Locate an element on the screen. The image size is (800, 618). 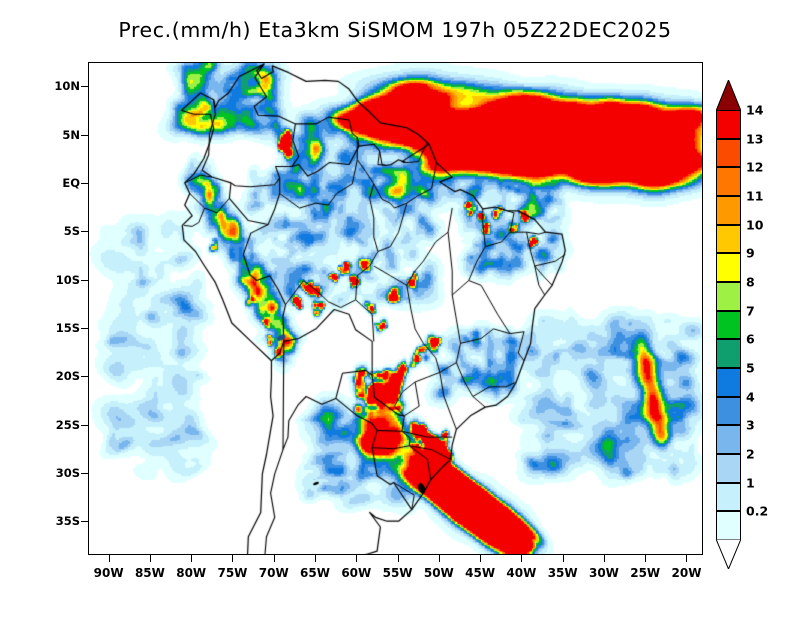
y-axis-label: 20S is located at coordinates (67, 376).